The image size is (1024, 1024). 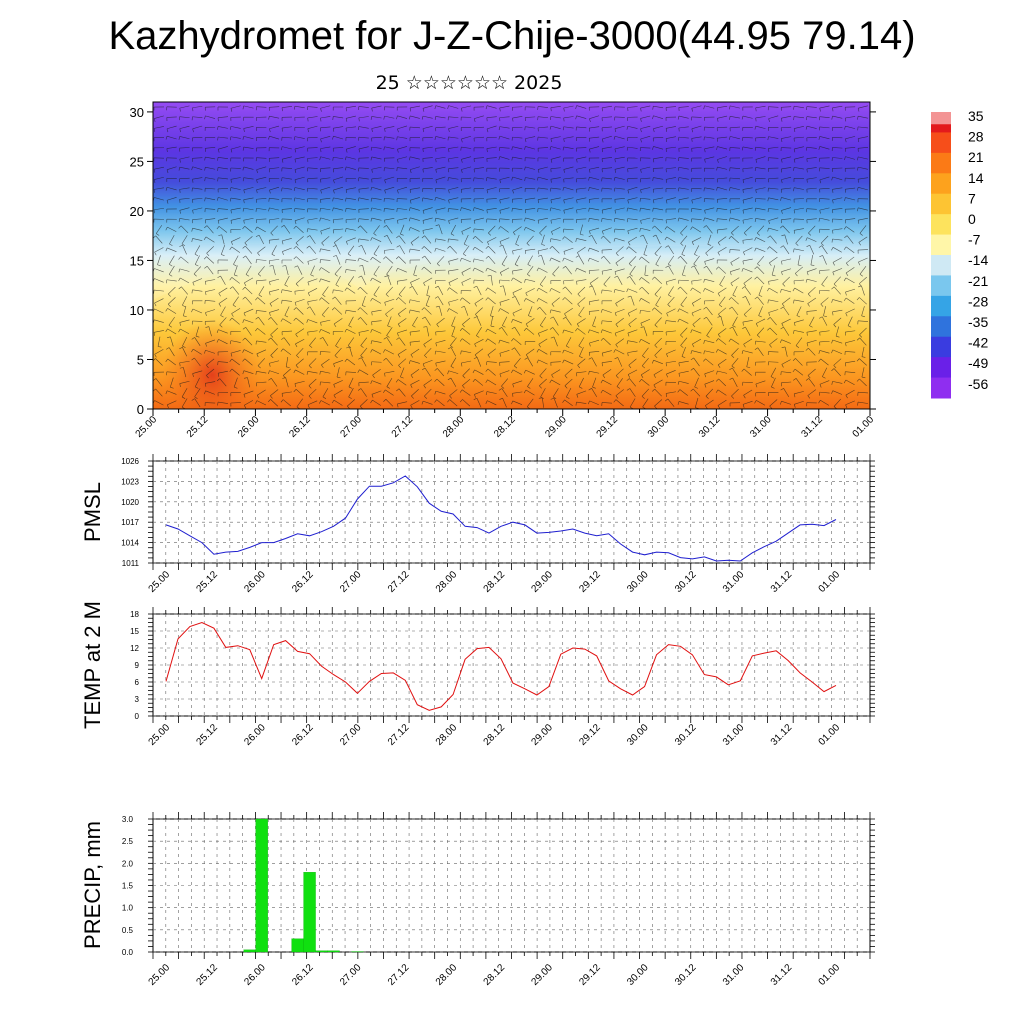 What do you see at coordinates (976, 116) in the screenshot?
I see `colorbar-label: 35` at bounding box center [976, 116].